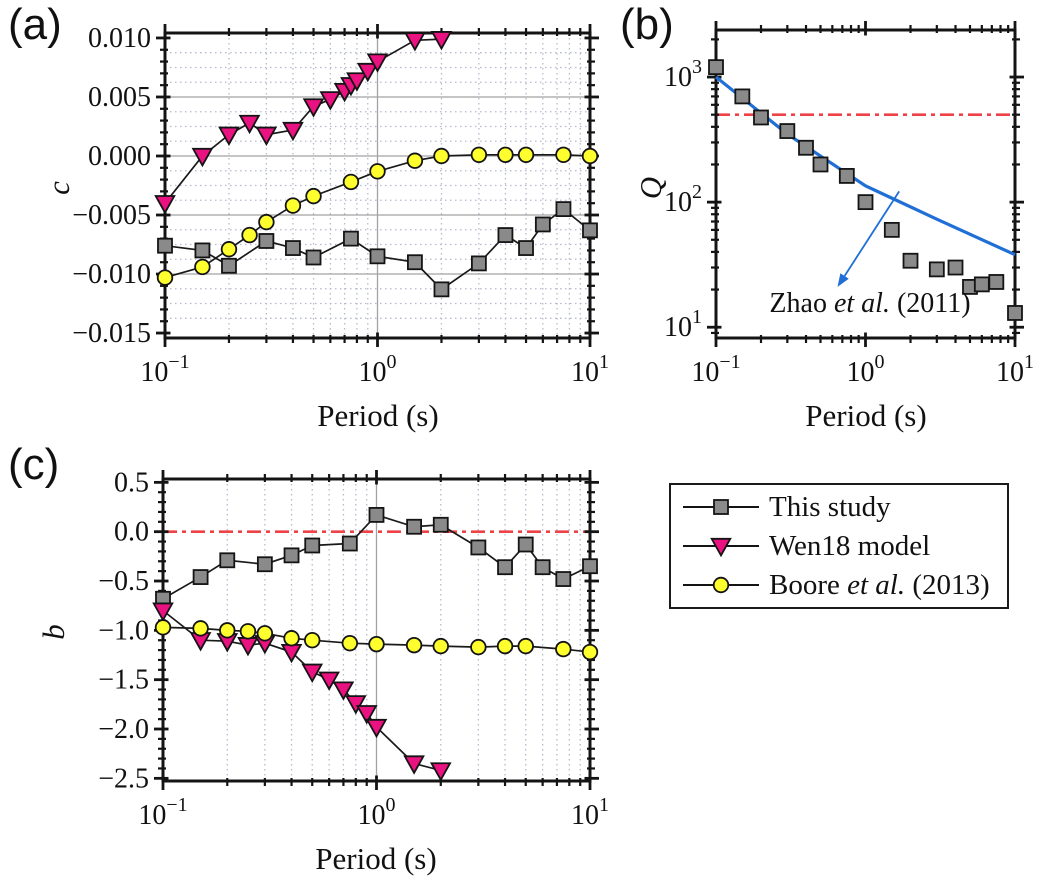 The image size is (1040, 889). I want to click on ylabel-a: c, so click(58, 188).